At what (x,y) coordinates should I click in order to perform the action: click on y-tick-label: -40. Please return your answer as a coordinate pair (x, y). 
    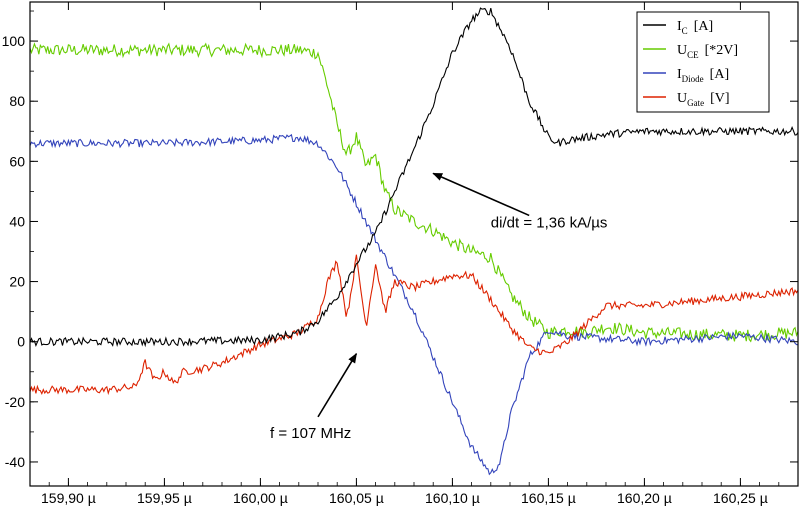
    Looking at the image, I should click on (15, 462).